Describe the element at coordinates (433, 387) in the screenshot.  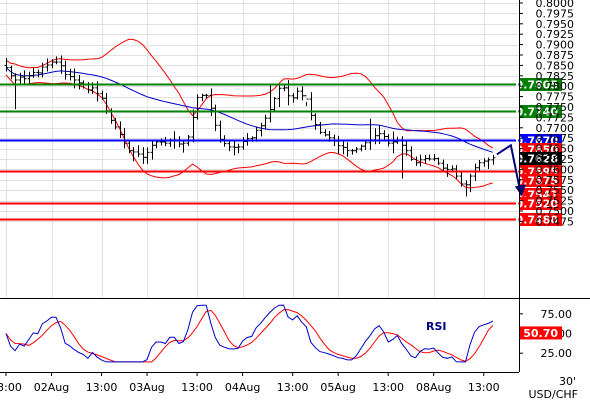
I see `time-tick-label: 08Aug` at that location.